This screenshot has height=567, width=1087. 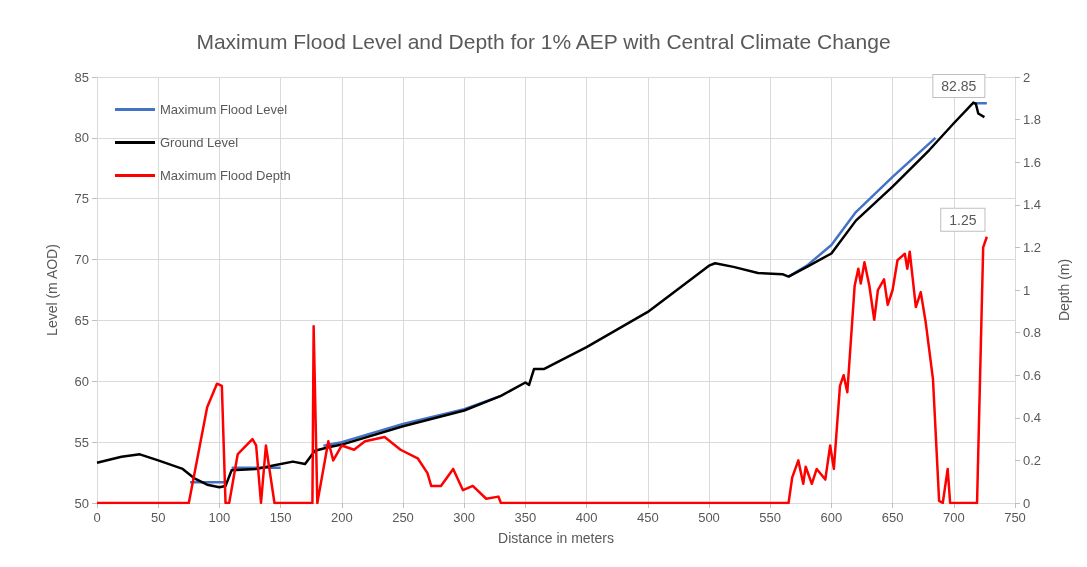 I want to click on x-tick-label: 550, so click(x=770, y=517).